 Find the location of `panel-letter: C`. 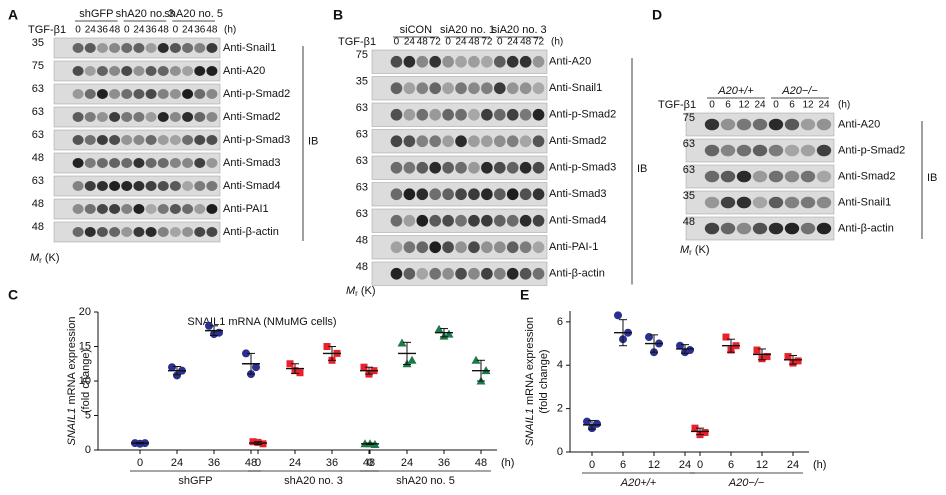

panel-letter: C is located at coordinates (13, 295).